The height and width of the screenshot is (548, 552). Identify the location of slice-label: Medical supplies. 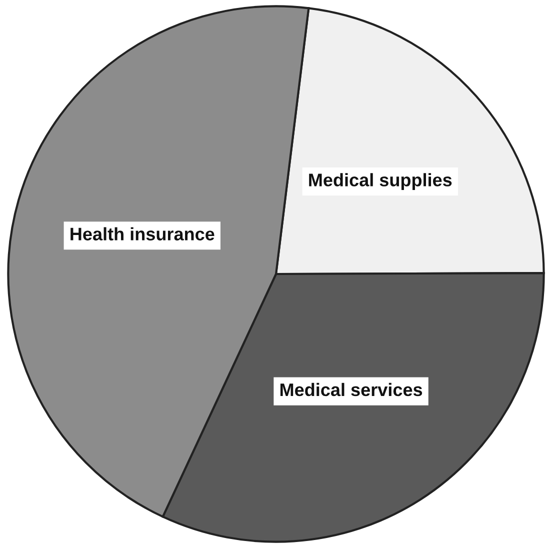
(380, 181).